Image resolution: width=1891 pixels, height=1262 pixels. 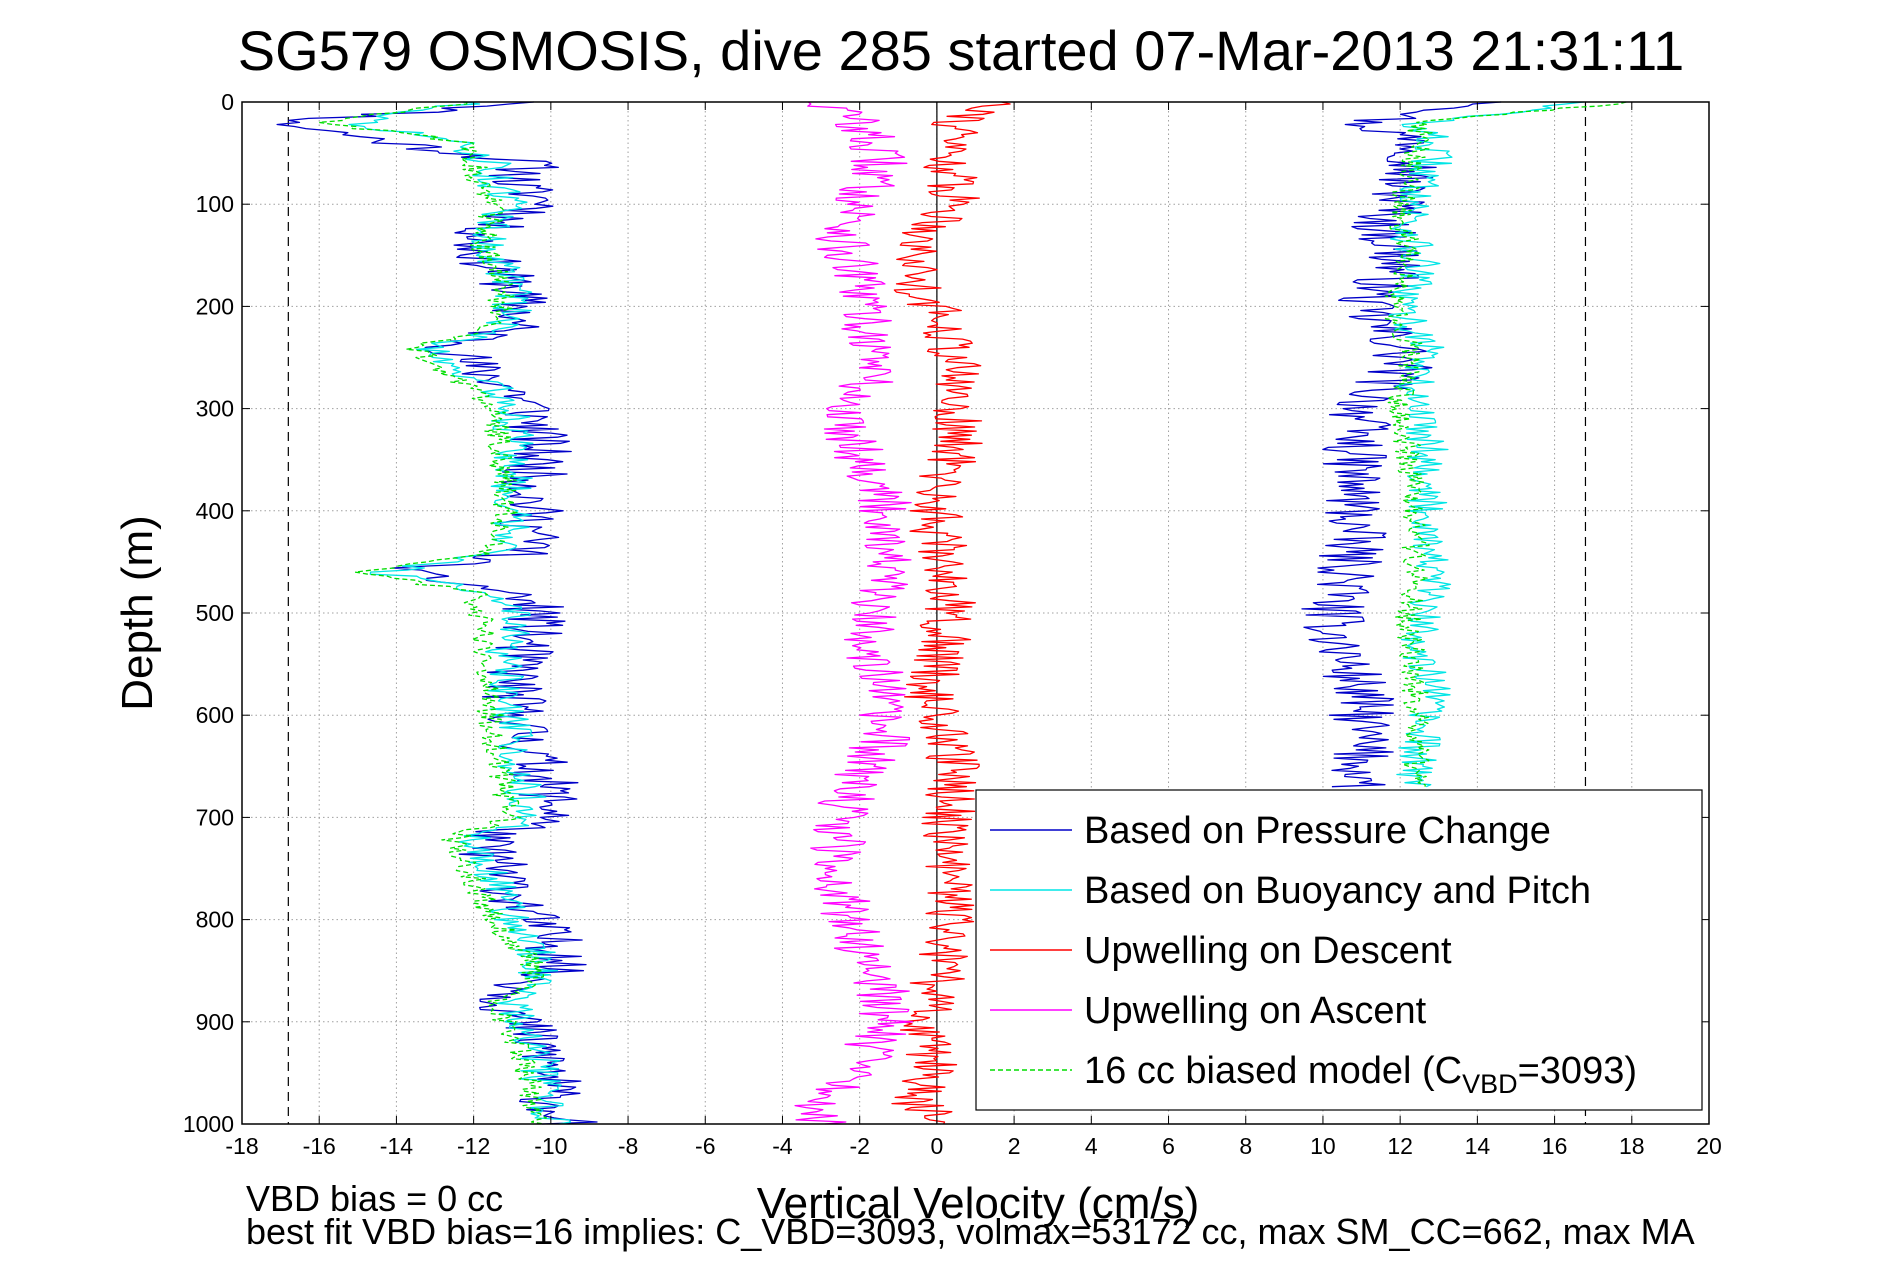 What do you see at coordinates (1486, 444) in the screenshot?
I see `series-2-ascent-line` at bounding box center [1486, 444].